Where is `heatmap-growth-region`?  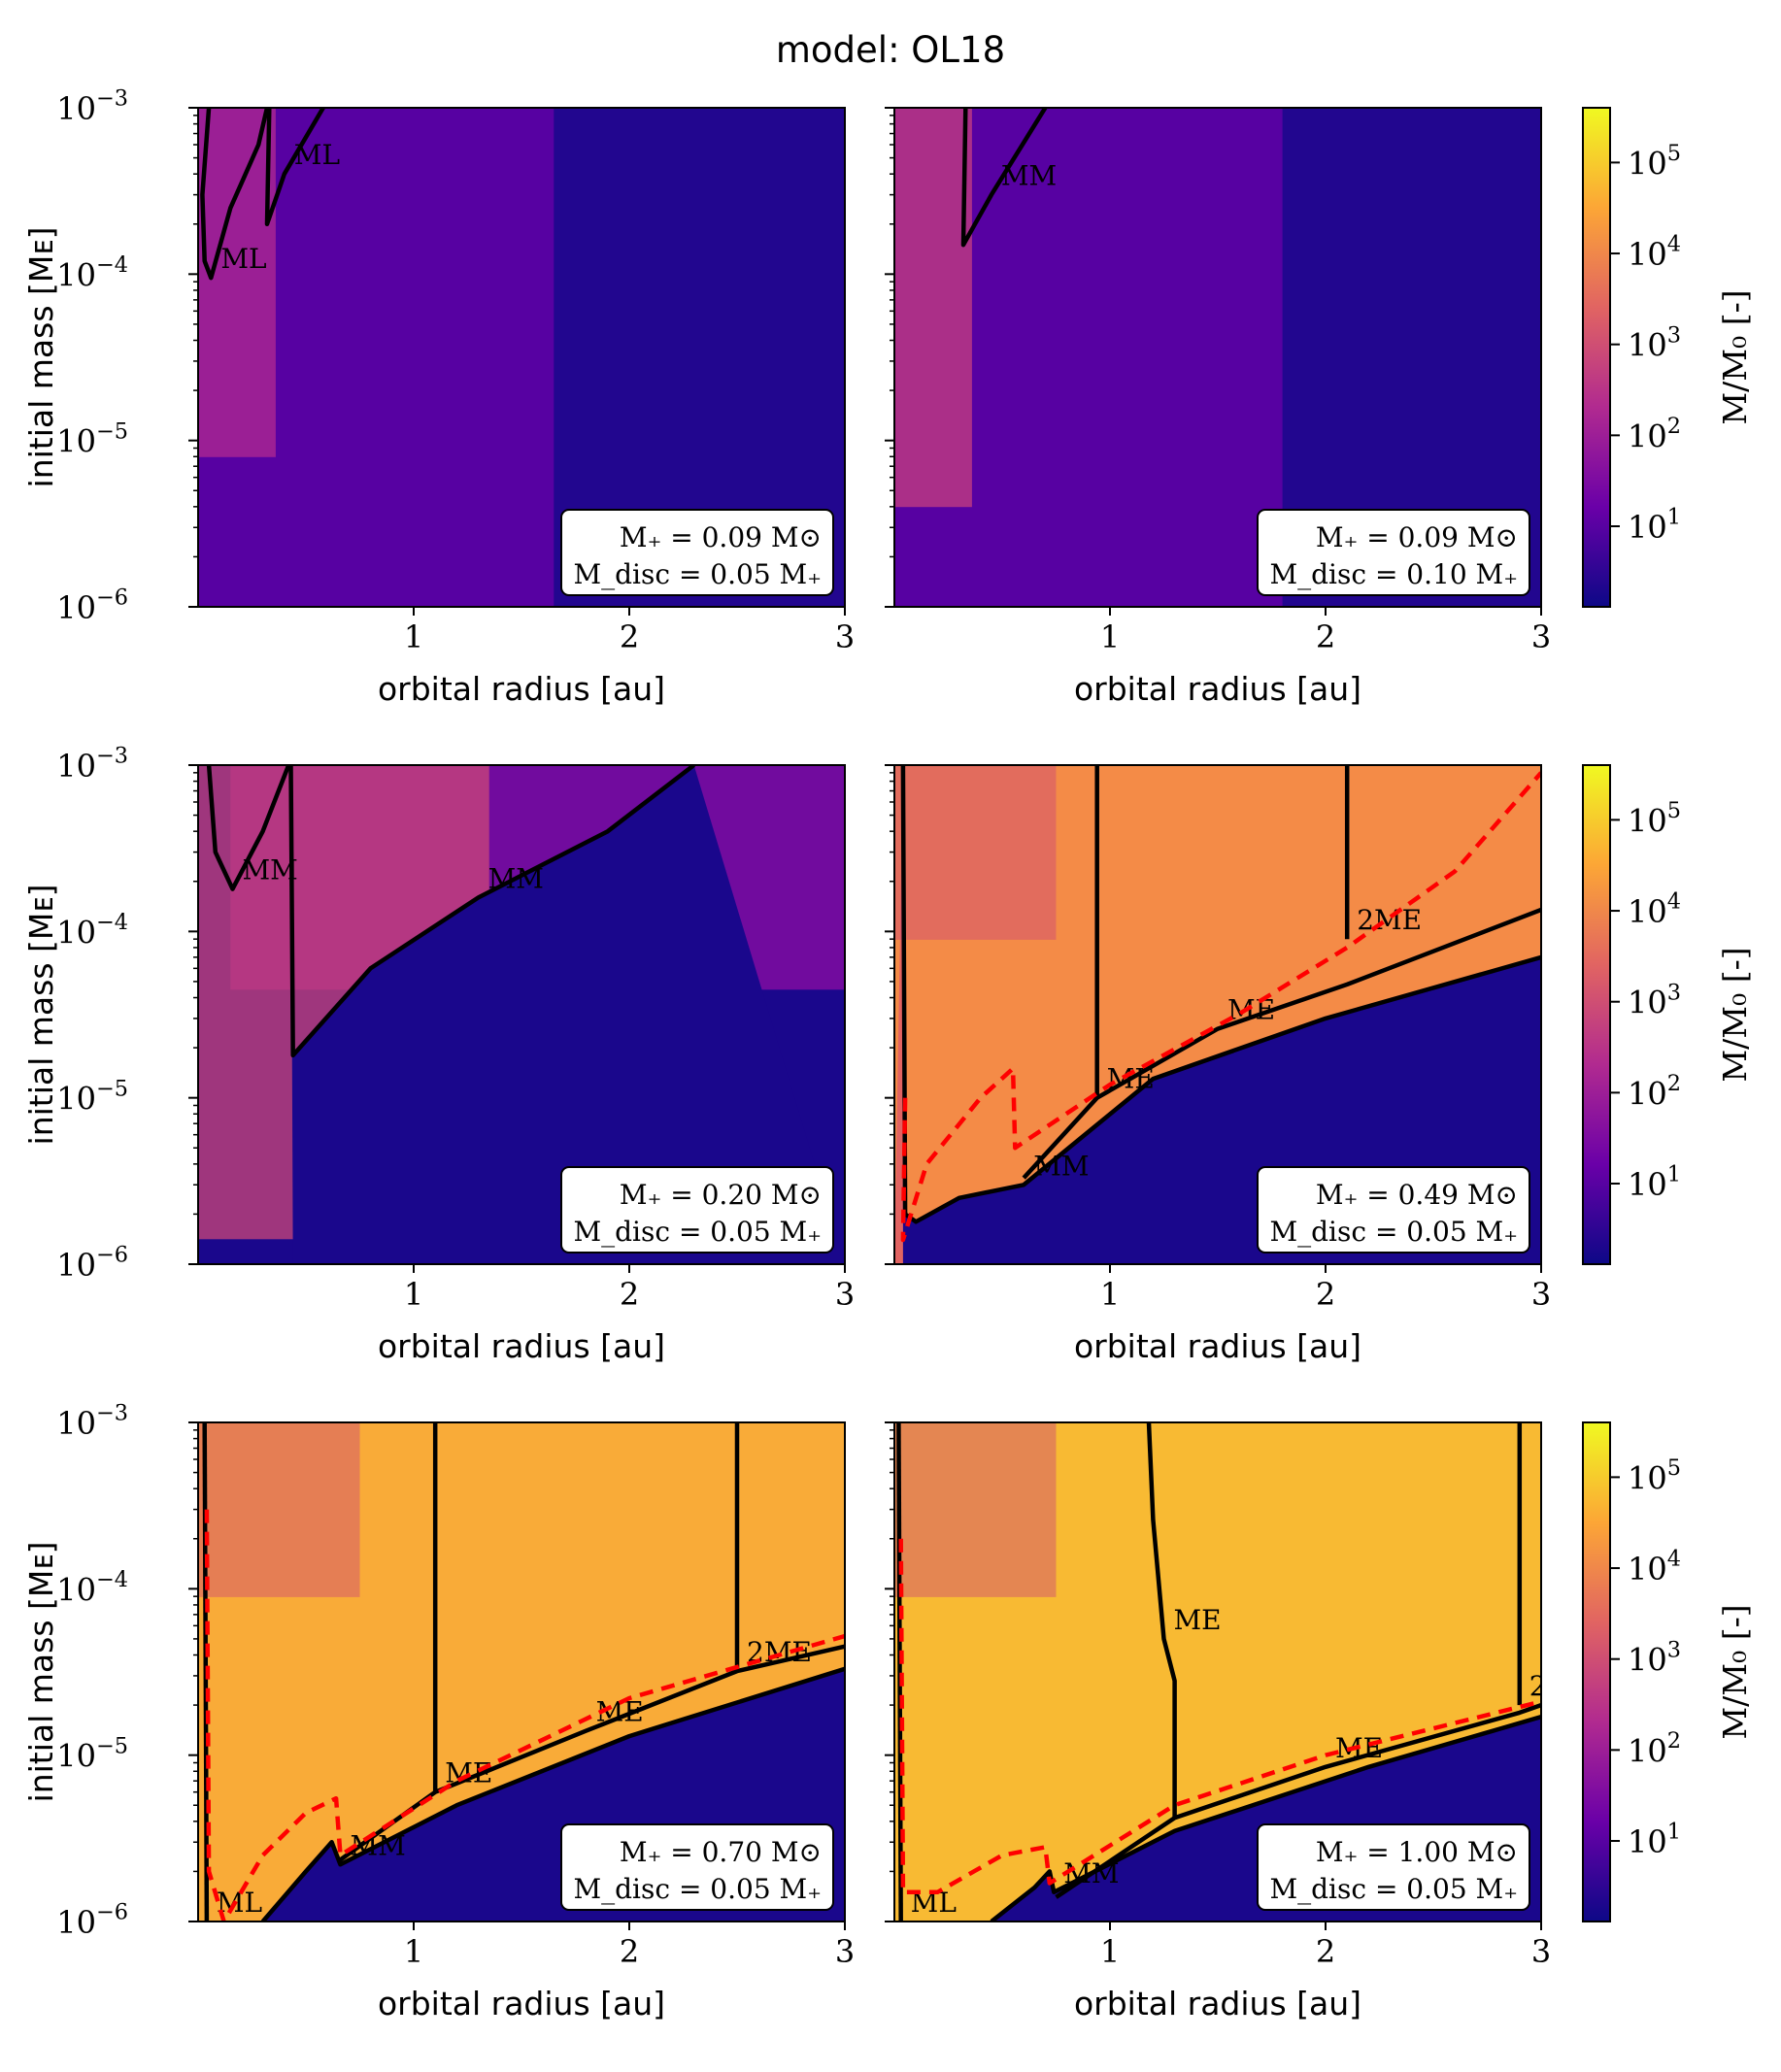
heatmap-growth-region is located at coordinates (521, 1672).